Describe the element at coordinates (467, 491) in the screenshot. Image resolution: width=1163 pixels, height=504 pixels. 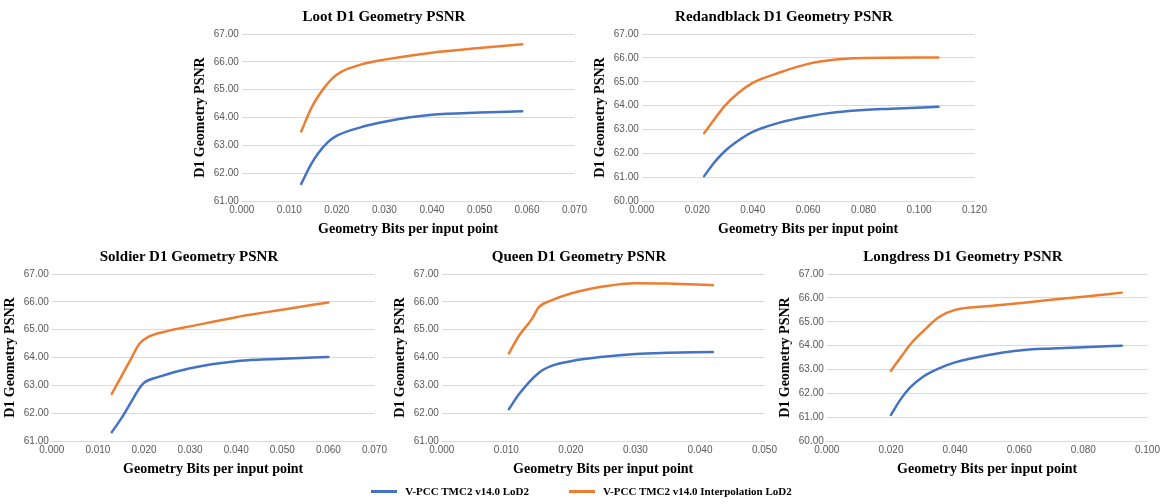
I see `legend-label: V-PCC TMC2 v14.0 LoD2` at that location.